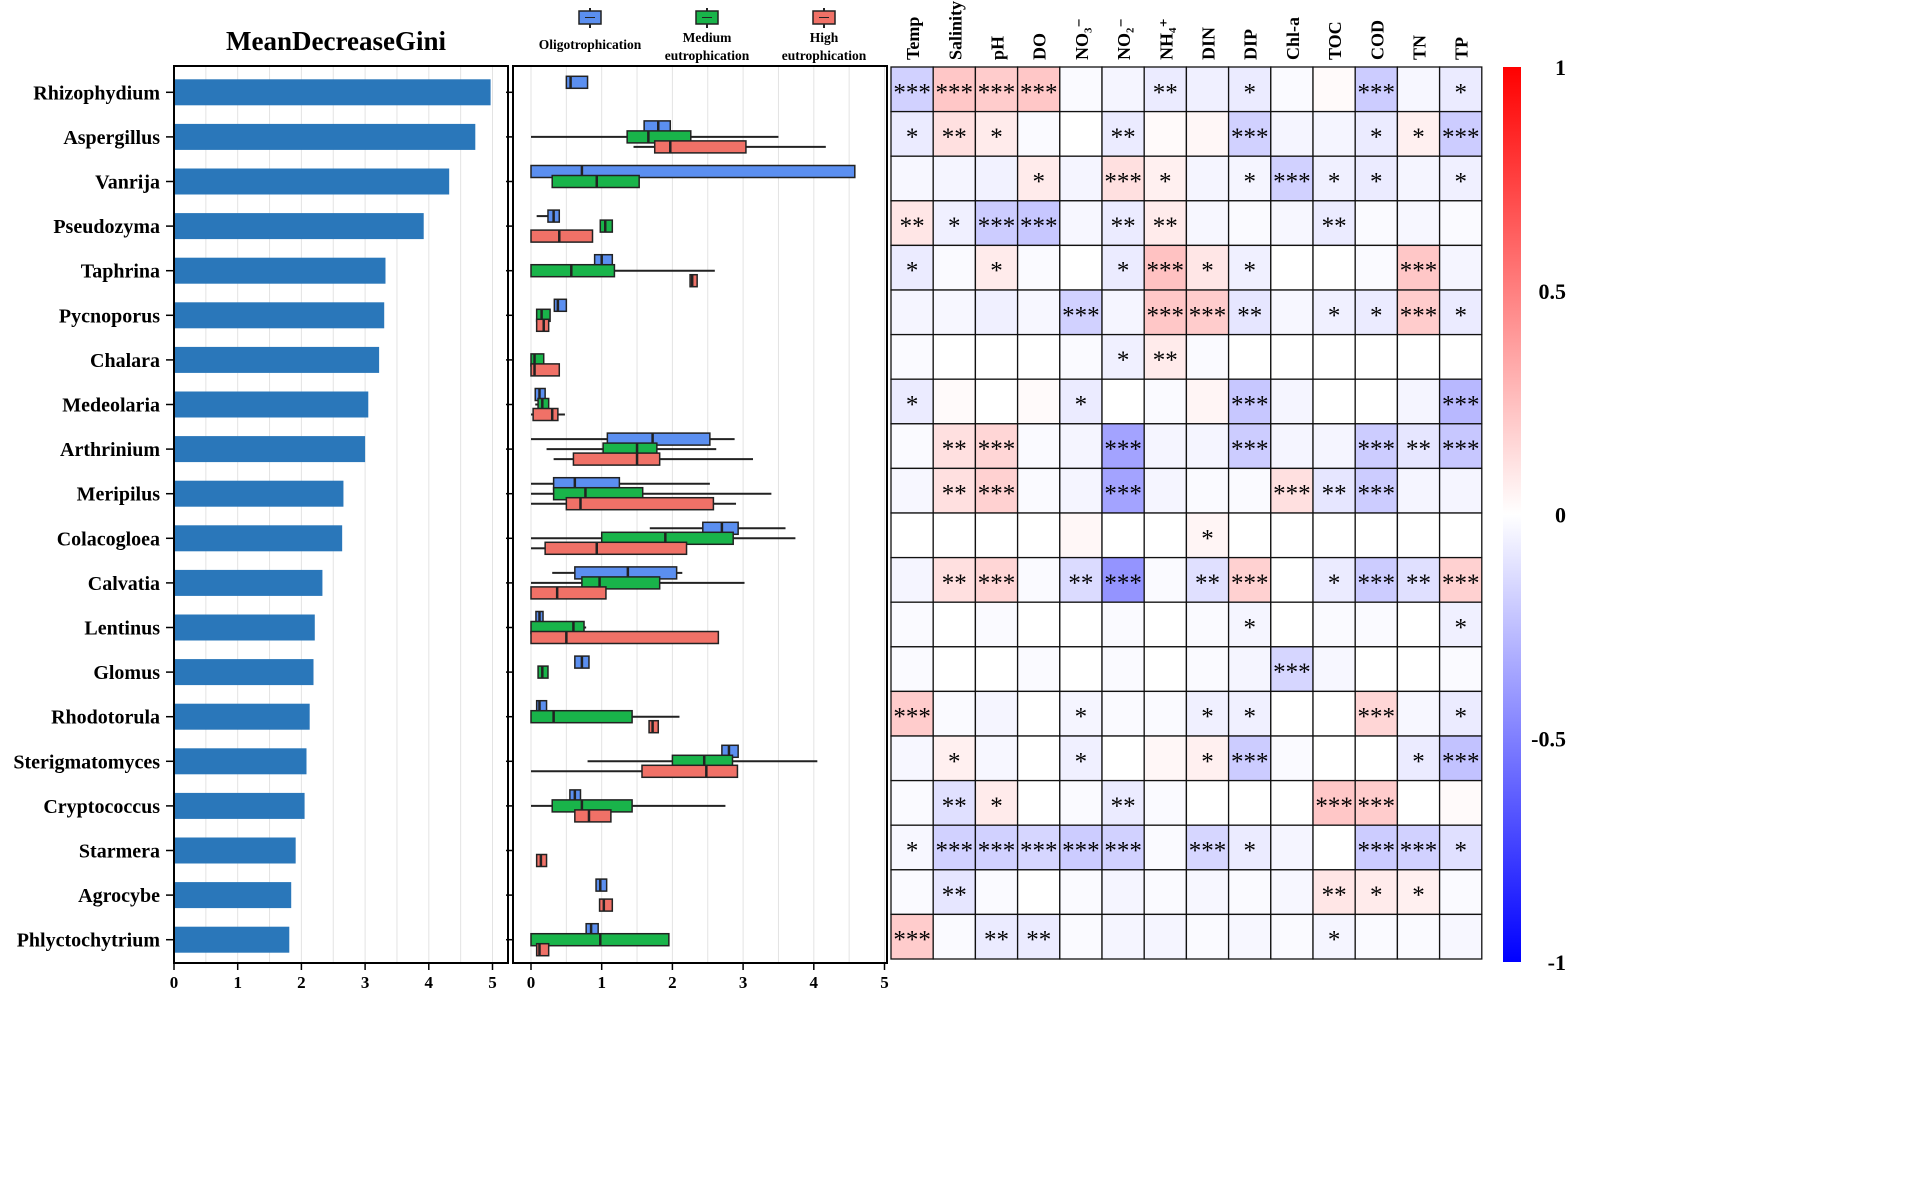  What do you see at coordinates (1207, 717) in the screenshot?
I see `heat-stars-r14-c7: *` at bounding box center [1207, 717].